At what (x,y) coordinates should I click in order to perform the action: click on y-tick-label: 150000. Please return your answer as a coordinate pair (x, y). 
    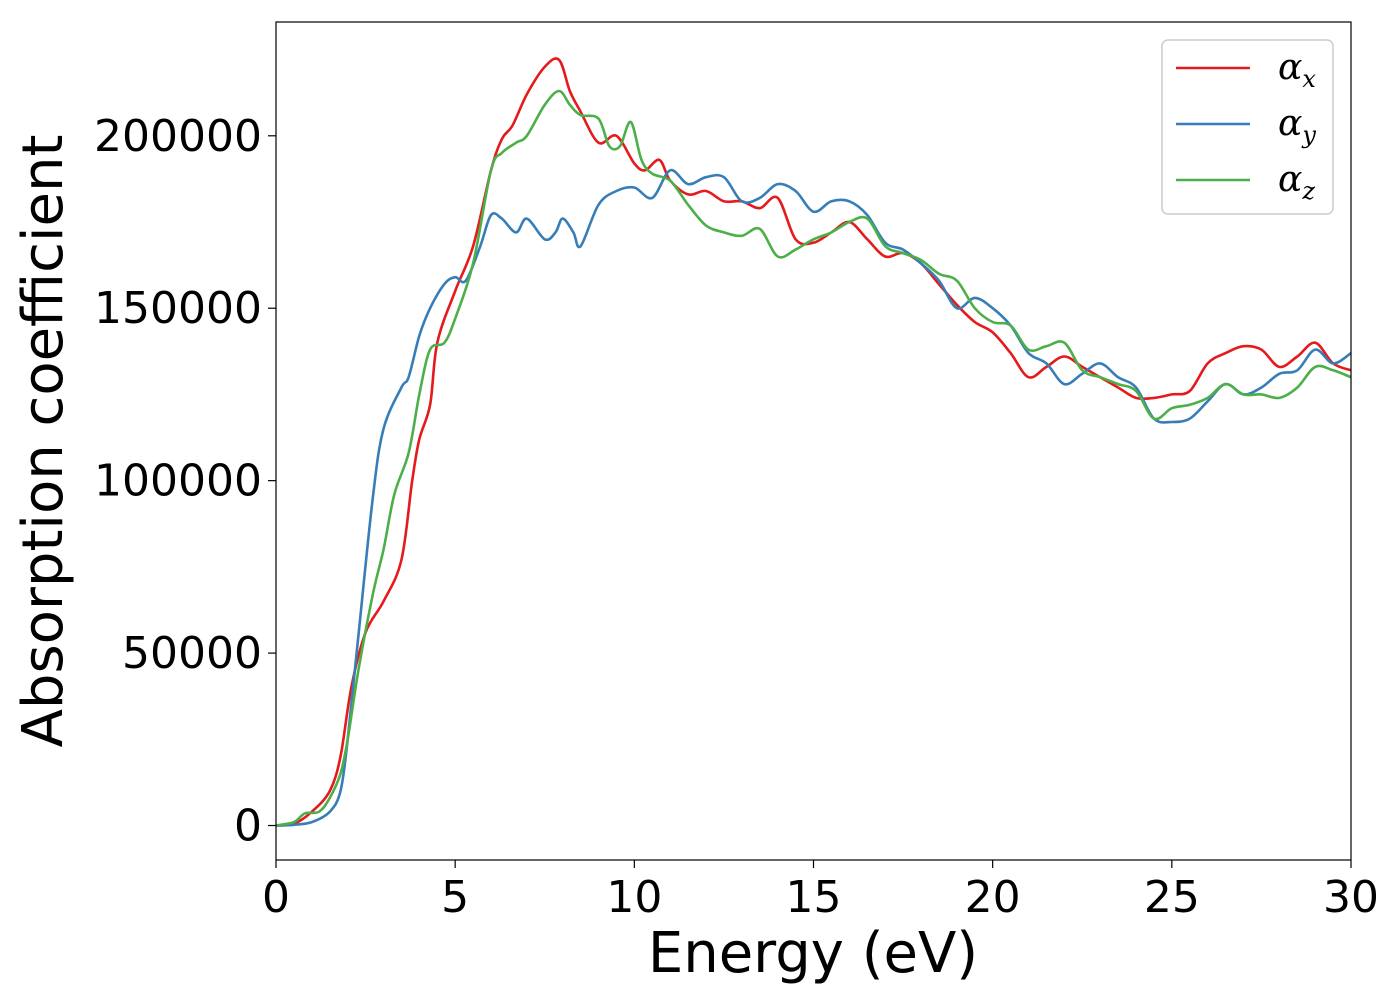
    Looking at the image, I should click on (178, 308).